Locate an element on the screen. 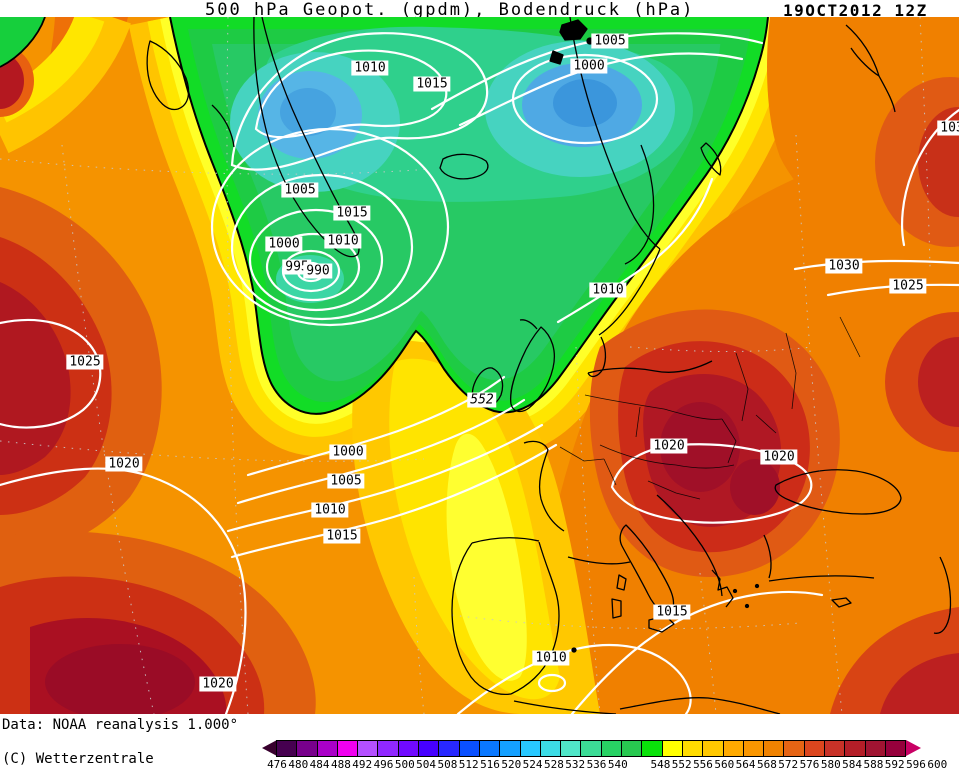 Image resolution: width=959 pixels, height=770 pixels. colorbar-tick-label: 552 is located at coordinates (681, 764).